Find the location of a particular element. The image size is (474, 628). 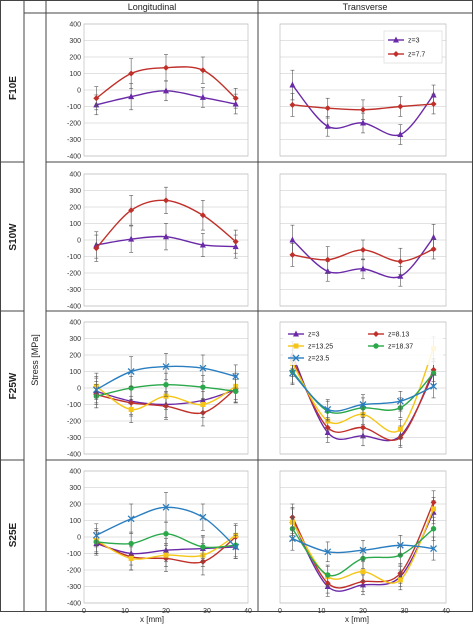

panel-s25e-transverse: 0 10 20 30 40 is located at coordinates (364, 542).